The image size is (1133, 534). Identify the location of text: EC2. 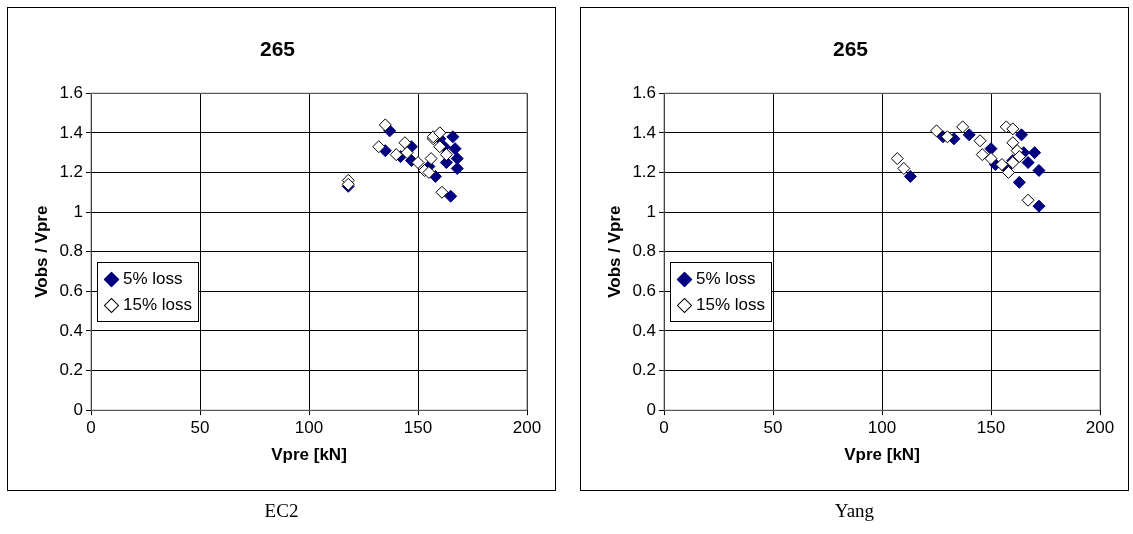
(281, 511).